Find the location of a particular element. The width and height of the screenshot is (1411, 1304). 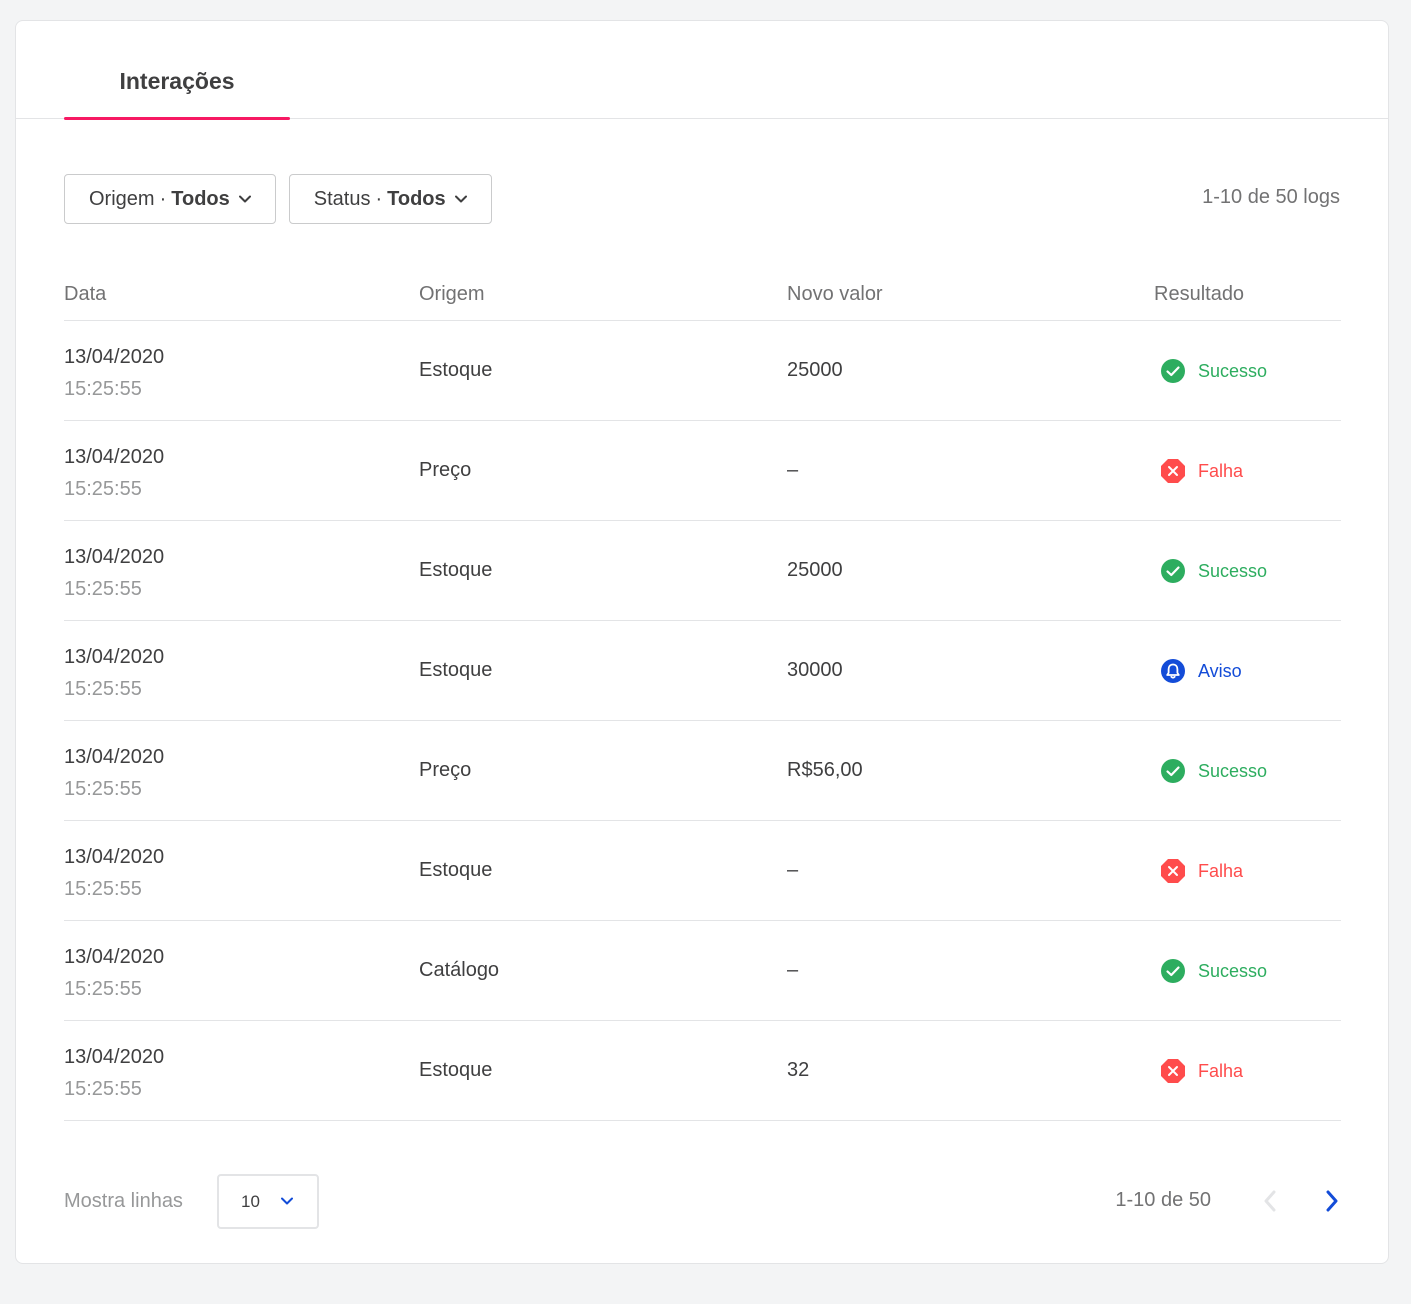

table-row: 13/04/2020 15:25:55 Estoque – Falha is located at coordinates (702, 871).